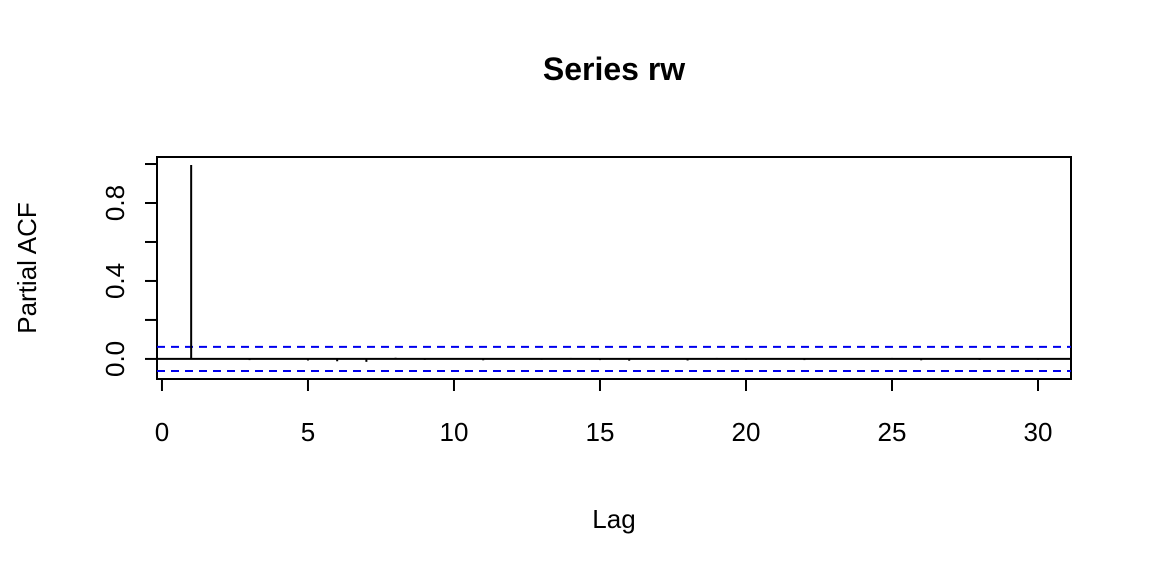 This screenshot has width=1152, height=581. I want to click on x-tick-label: 30, so click(1038, 432).